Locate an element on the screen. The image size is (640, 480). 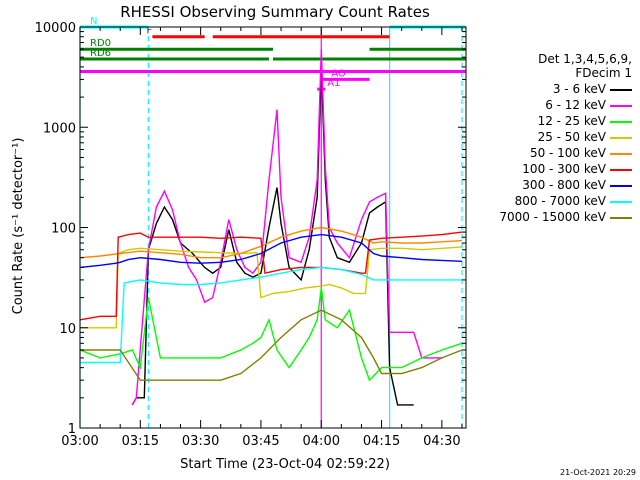
flag-label: N is located at coordinates (93, 21).